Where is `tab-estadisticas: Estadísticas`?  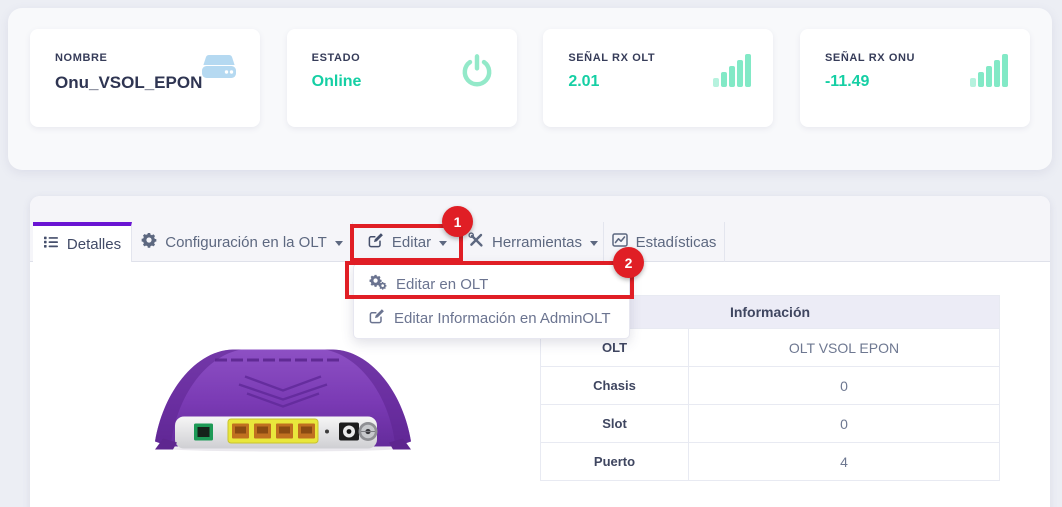 tab-estadisticas: Estadísticas is located at coordinates (664, 242).